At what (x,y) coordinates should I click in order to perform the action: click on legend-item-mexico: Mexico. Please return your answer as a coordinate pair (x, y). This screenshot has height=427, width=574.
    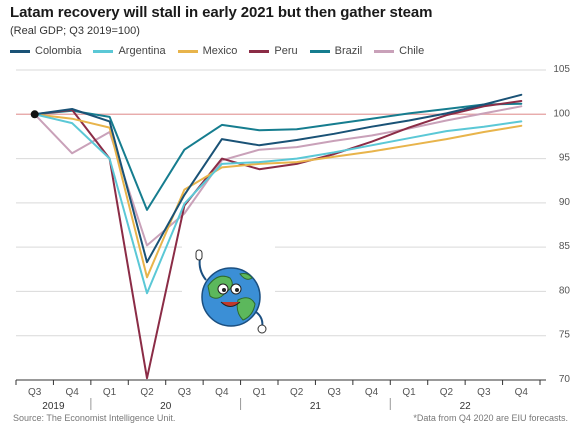
    Looking at the image, I should click on (207, 51).